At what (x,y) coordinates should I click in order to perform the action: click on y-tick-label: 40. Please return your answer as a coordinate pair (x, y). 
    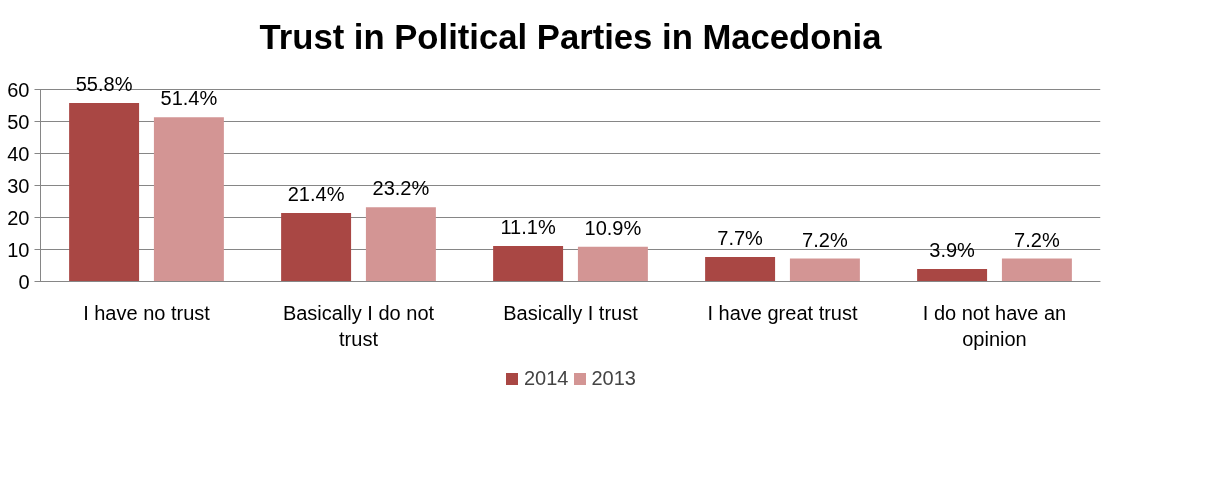
    Looking at the image, I should click on (18, 153).